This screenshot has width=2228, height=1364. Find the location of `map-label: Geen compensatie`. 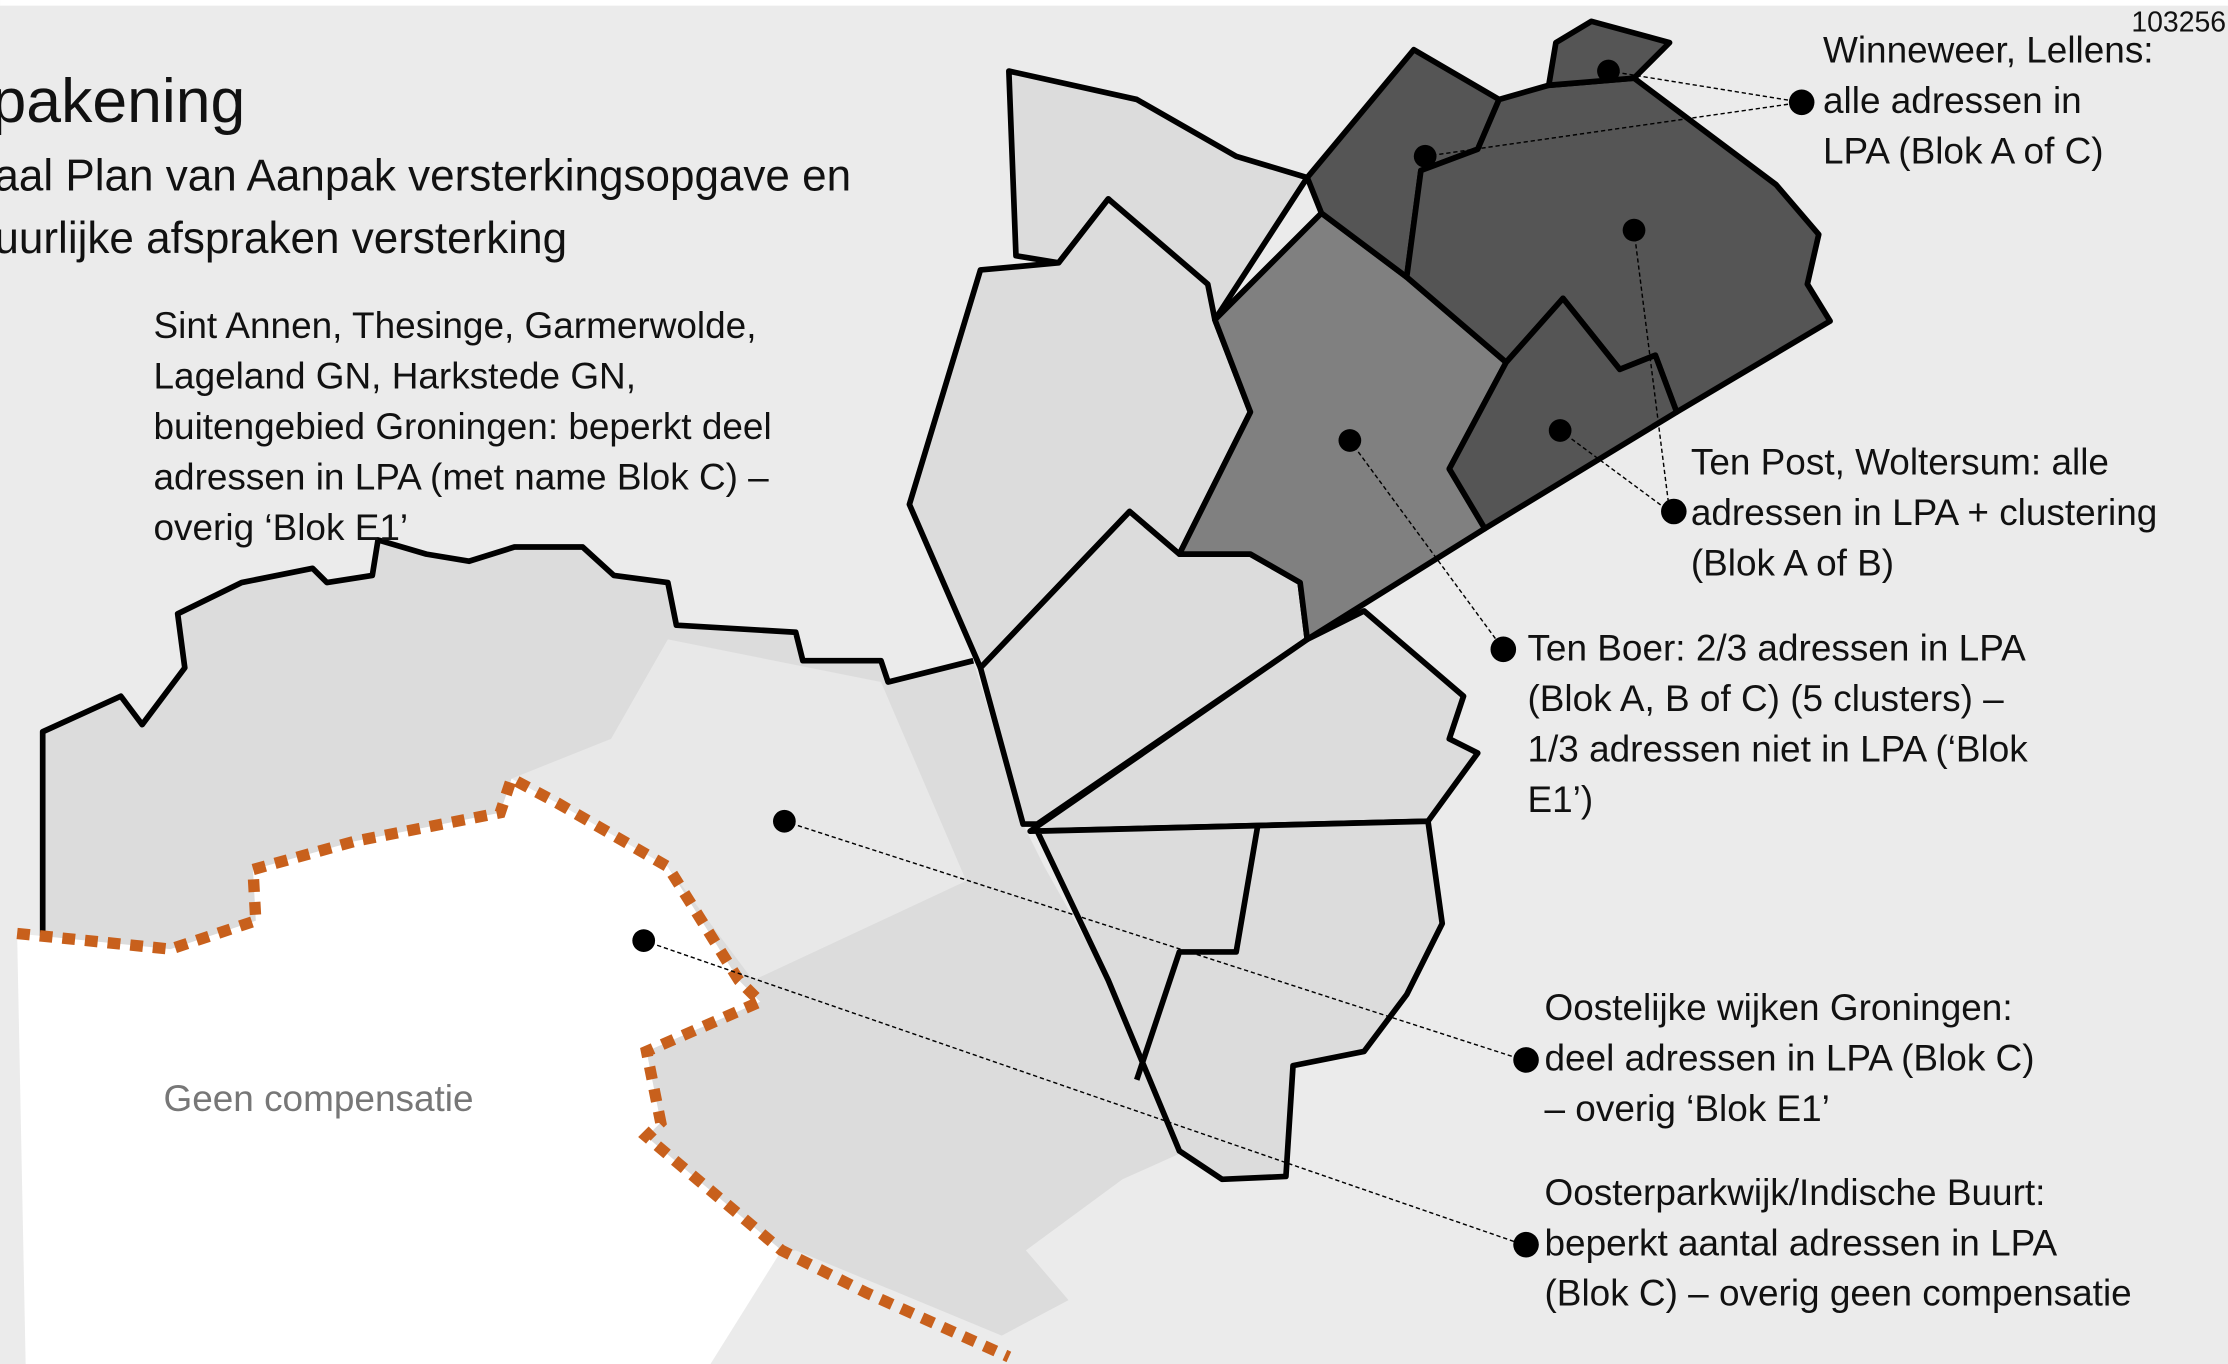

map-label: Geen compensatie is located at coordinates (318, 1098).